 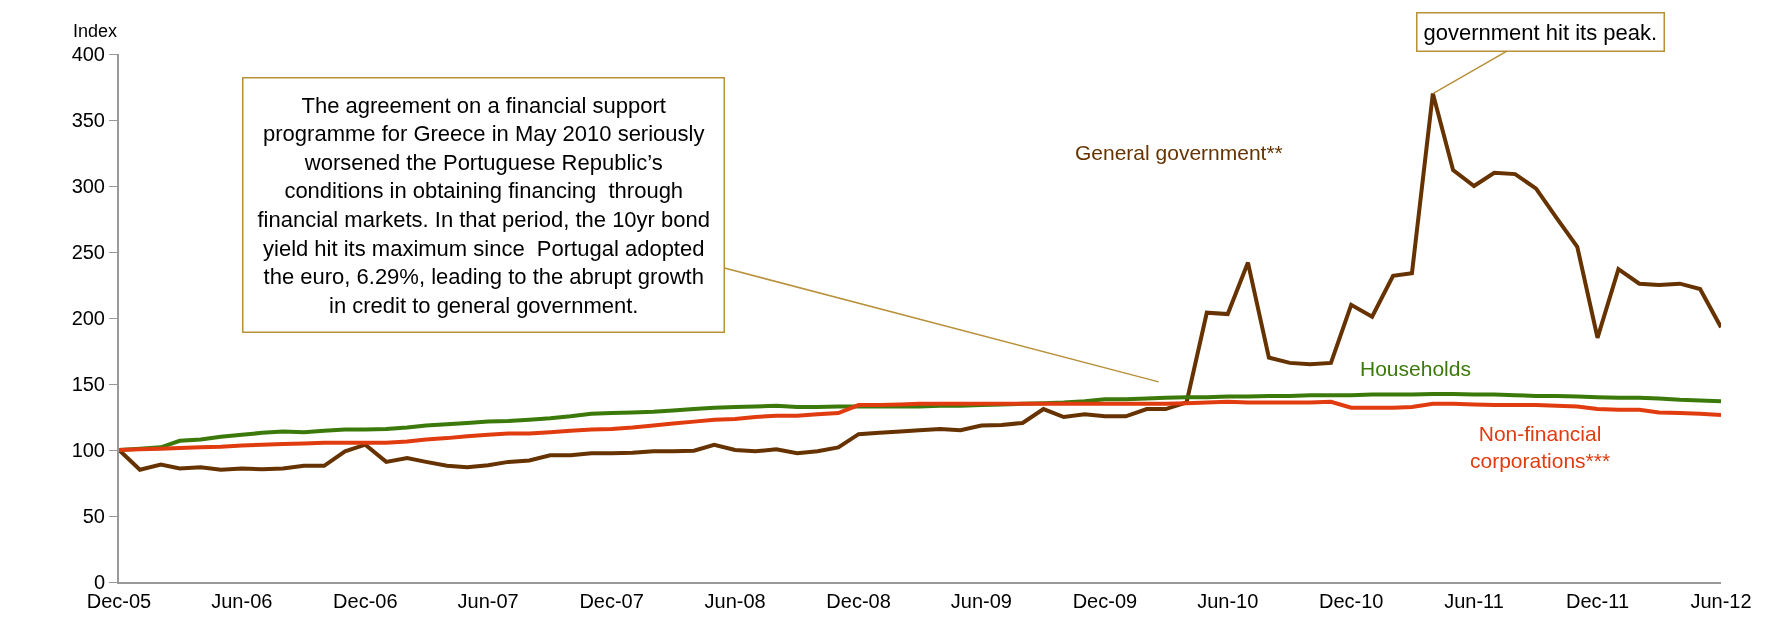 What do you see at coordinates (483, 205) in the screenshot?
I see `annotation: The agreement on a financial support programme for Greece in May 2010 seriously worsened the Portuguese Republic’s conditions in obtaining financing through financial markets. In that period, the 10yr bond yield hit its maximum since Portugal adopted the euro, 6.29%, leading to the abrupt growth in credit to general government.` at bounding box center [483, 205].